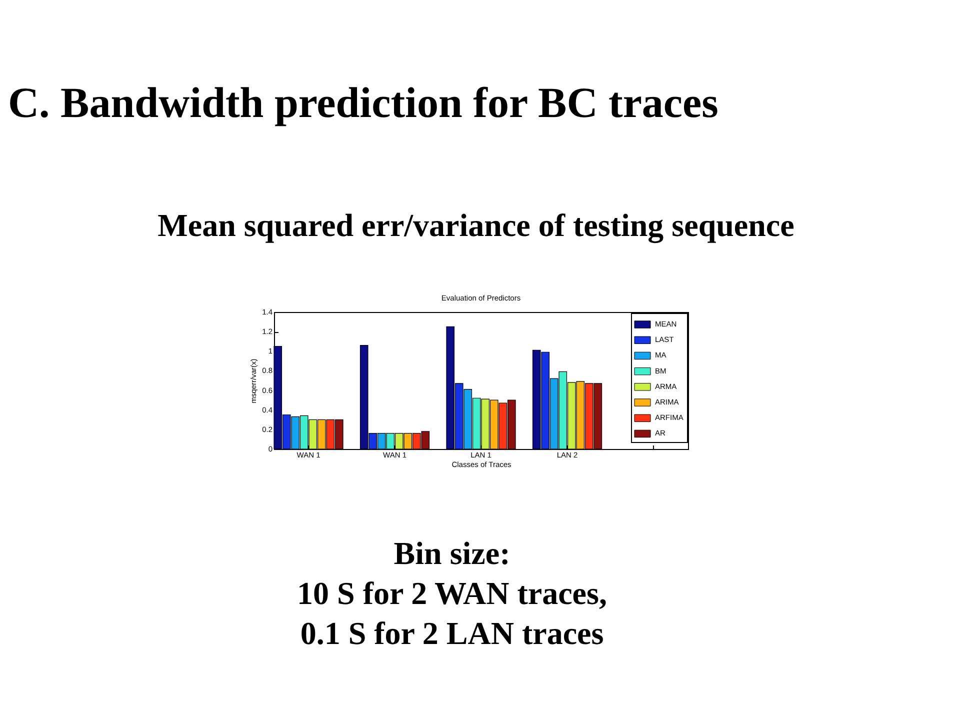 The image size is (960, 720). Describe the element at coordinates (363, 104) in the screenshot. I see `text: C. Bandwidth prediction for BC traces` at that location.